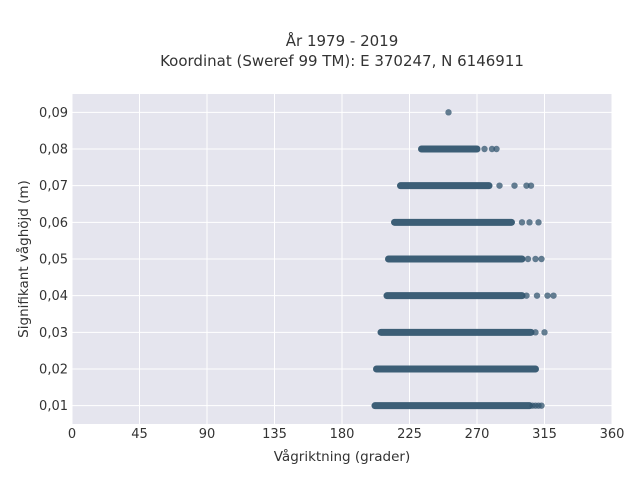  I want to click on y-tick-label: 0,01, so click(53, 406).